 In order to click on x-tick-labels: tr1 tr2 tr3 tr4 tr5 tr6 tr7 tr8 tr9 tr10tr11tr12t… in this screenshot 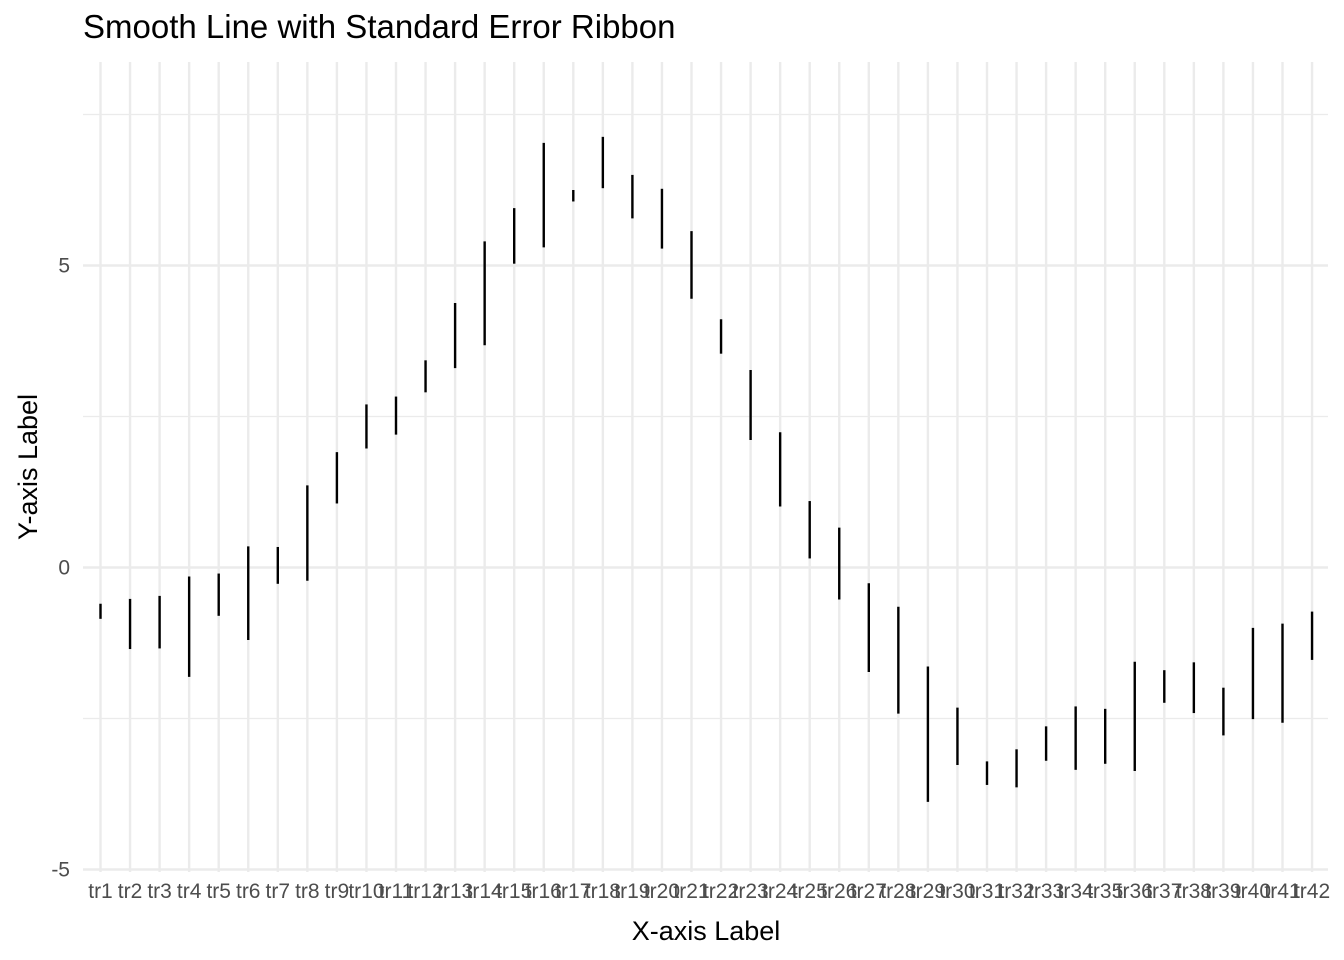, I will do `click(709, 891)`.